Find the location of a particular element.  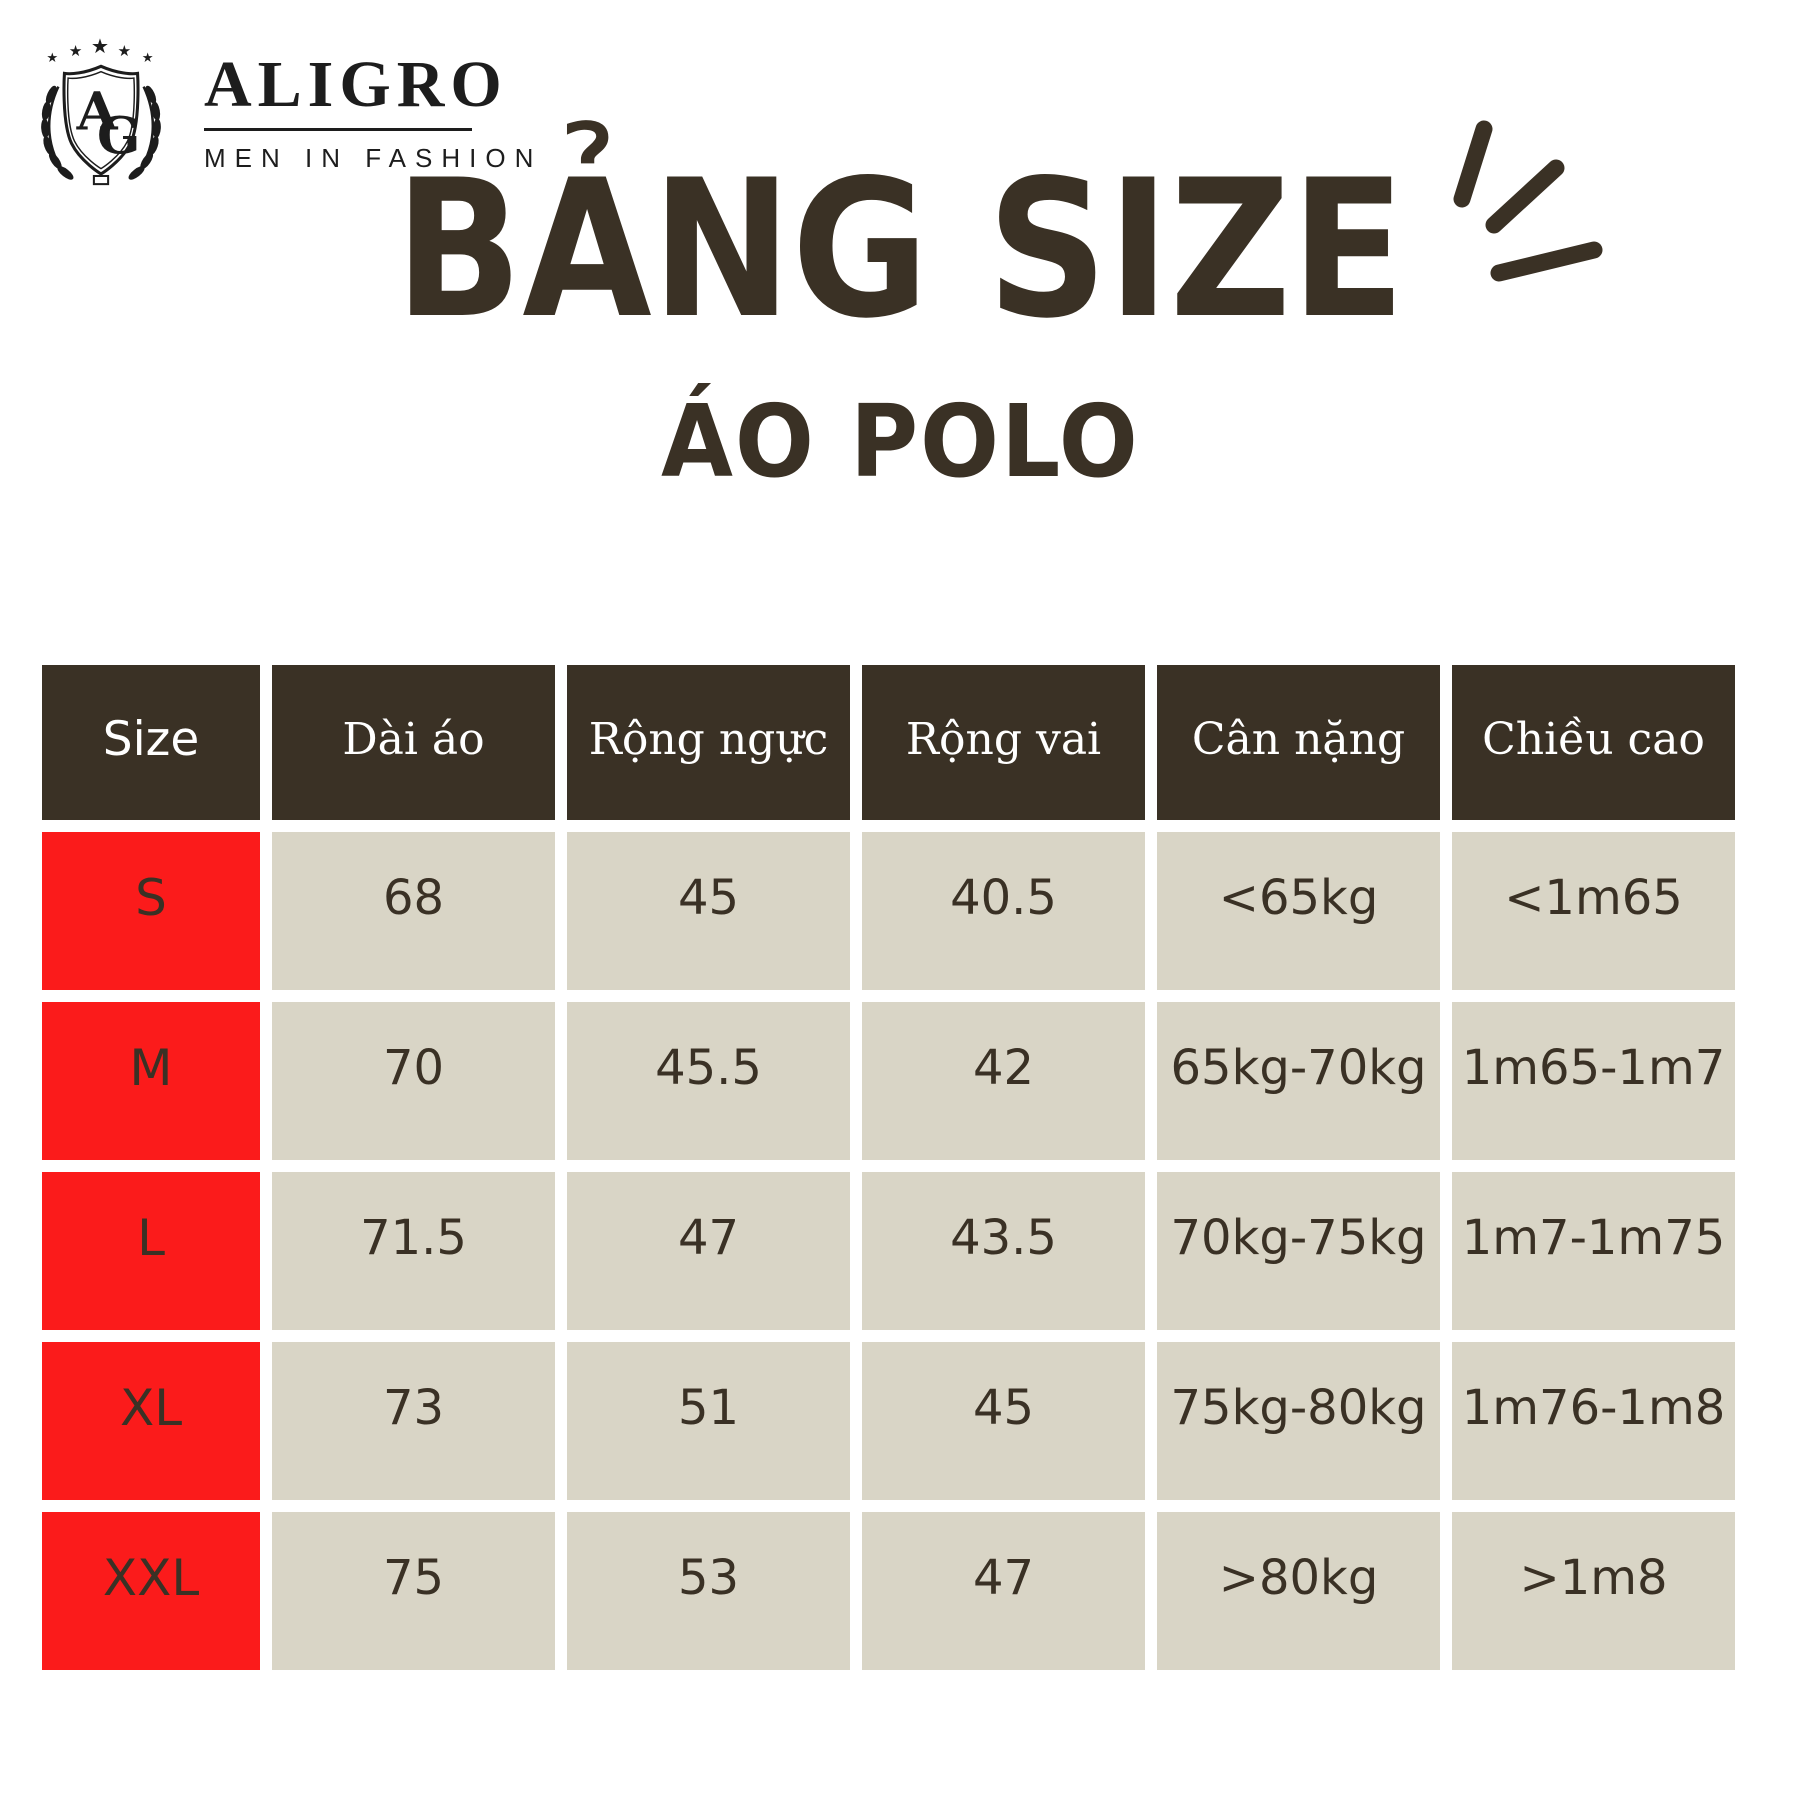

value-cell-xl-4: 75kg-80kg is located at coordinates (1298, 1421).